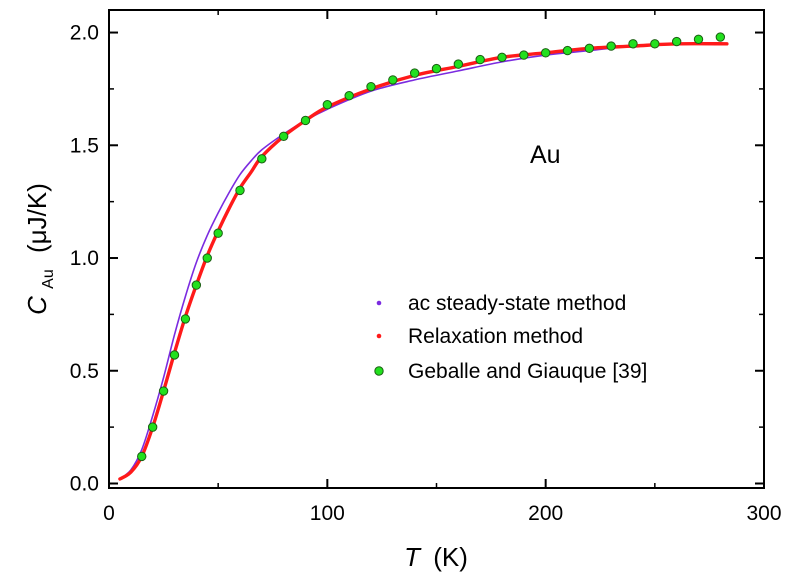  Describe the element at coordinates (517, 303) in the screenshot. I see `legend-label: ac steady-state method` at that location.